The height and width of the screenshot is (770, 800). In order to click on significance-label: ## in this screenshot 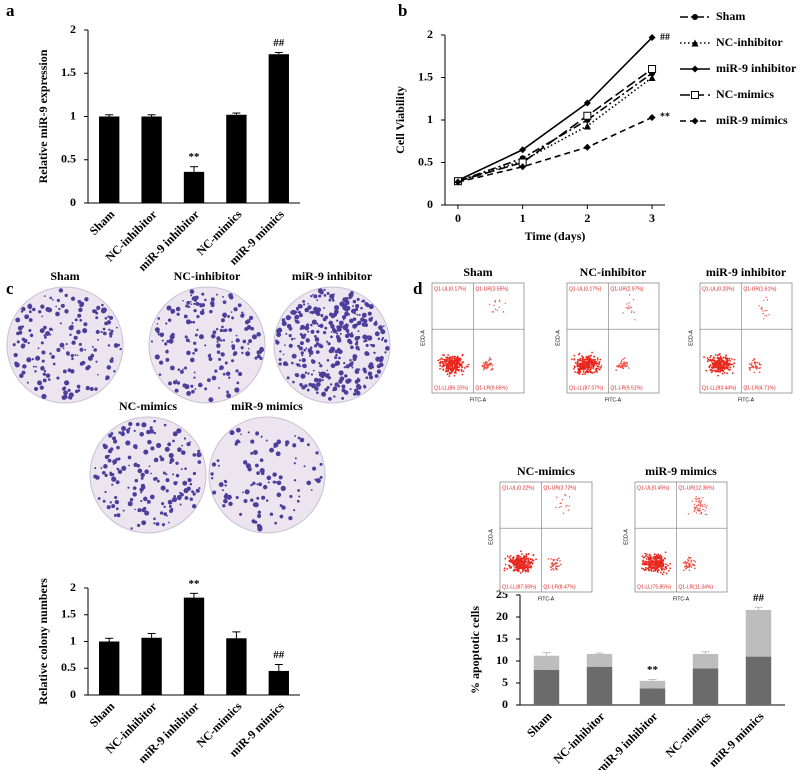, I will do `click(665, 37)`.